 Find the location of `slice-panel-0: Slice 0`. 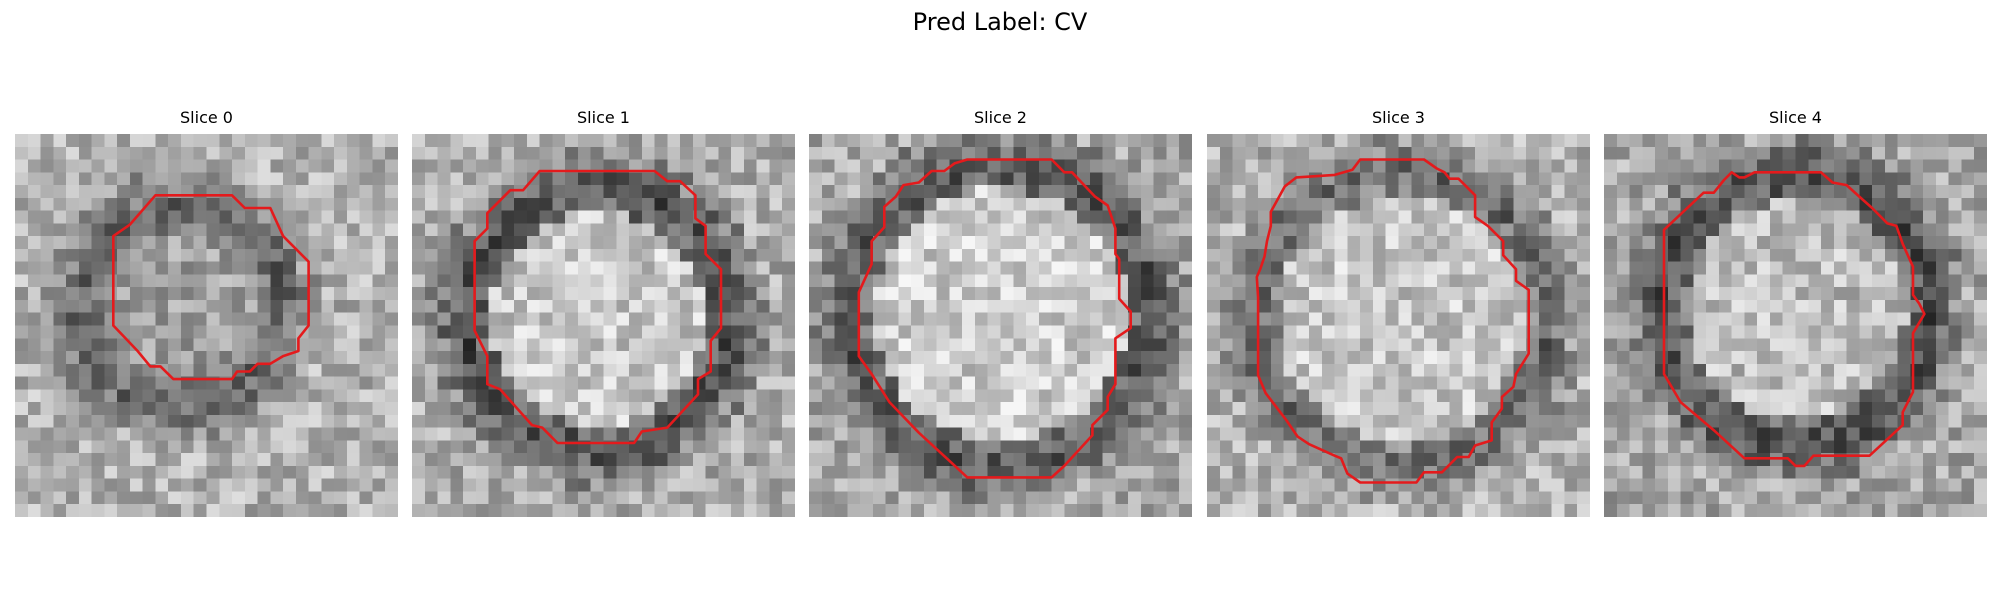

slice-panel-0: Slice 0 is located at coordinates (206, 312).